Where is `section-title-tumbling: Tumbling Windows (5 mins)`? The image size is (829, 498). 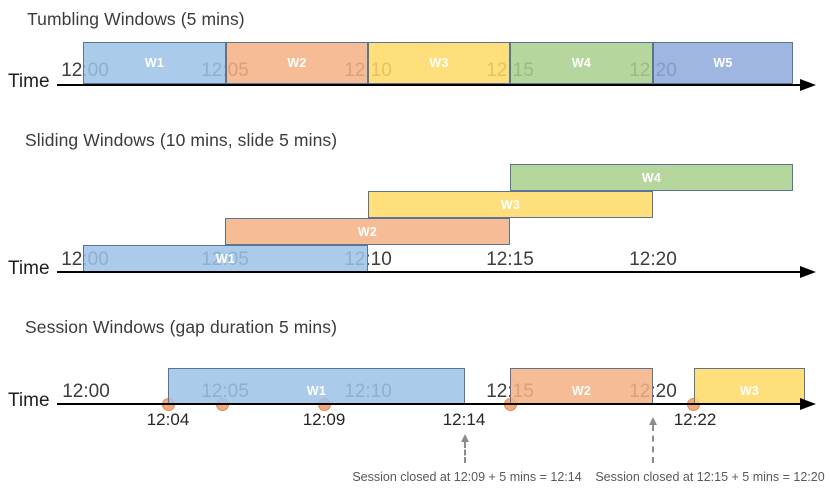
section-title-tumbling: Tumbling Windows (5 mins) is located at coordinates (136, 19).